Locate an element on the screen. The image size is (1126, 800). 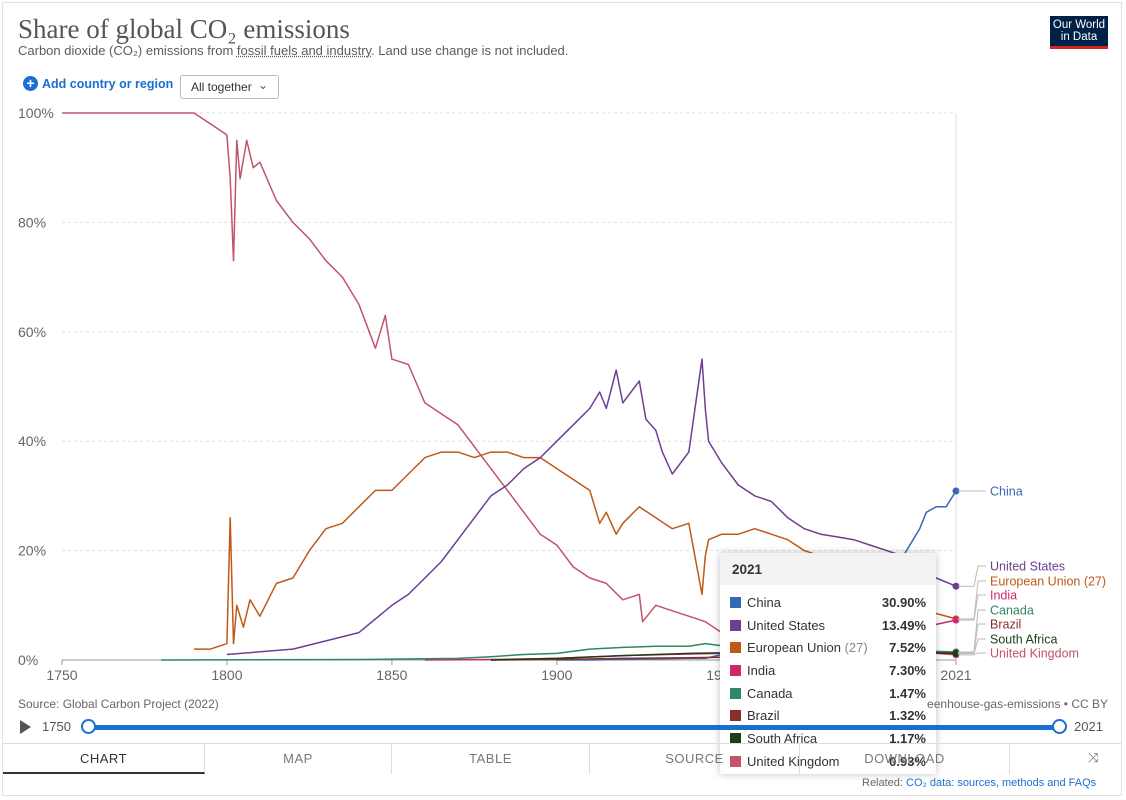
play-icon is located at coordinates (25, 727).